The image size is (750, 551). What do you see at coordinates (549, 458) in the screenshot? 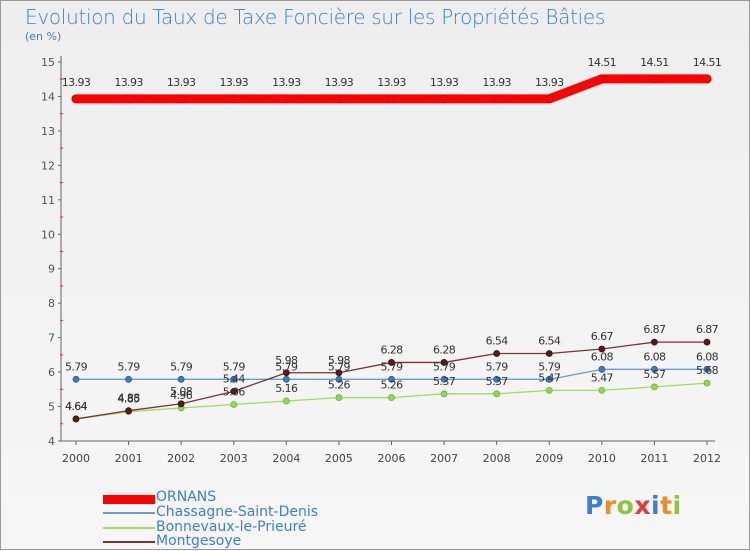
I see `x-tick-label: 2009` at bounding box center [549, 458].